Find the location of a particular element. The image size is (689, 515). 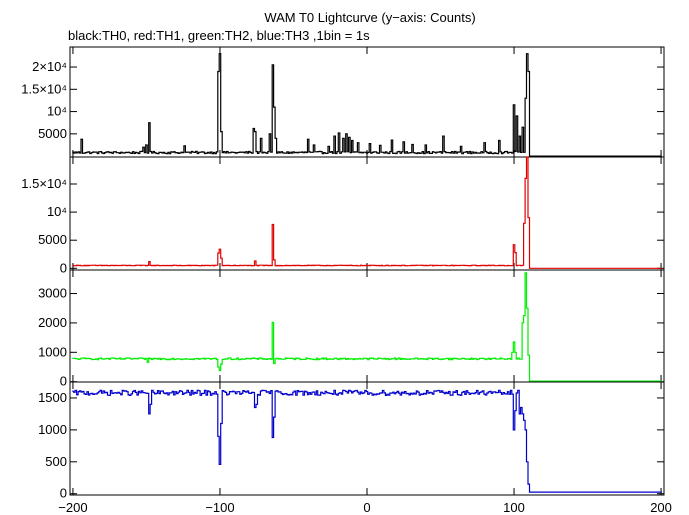

y-tick-label: 1500 is located at coordinates (52, 397).